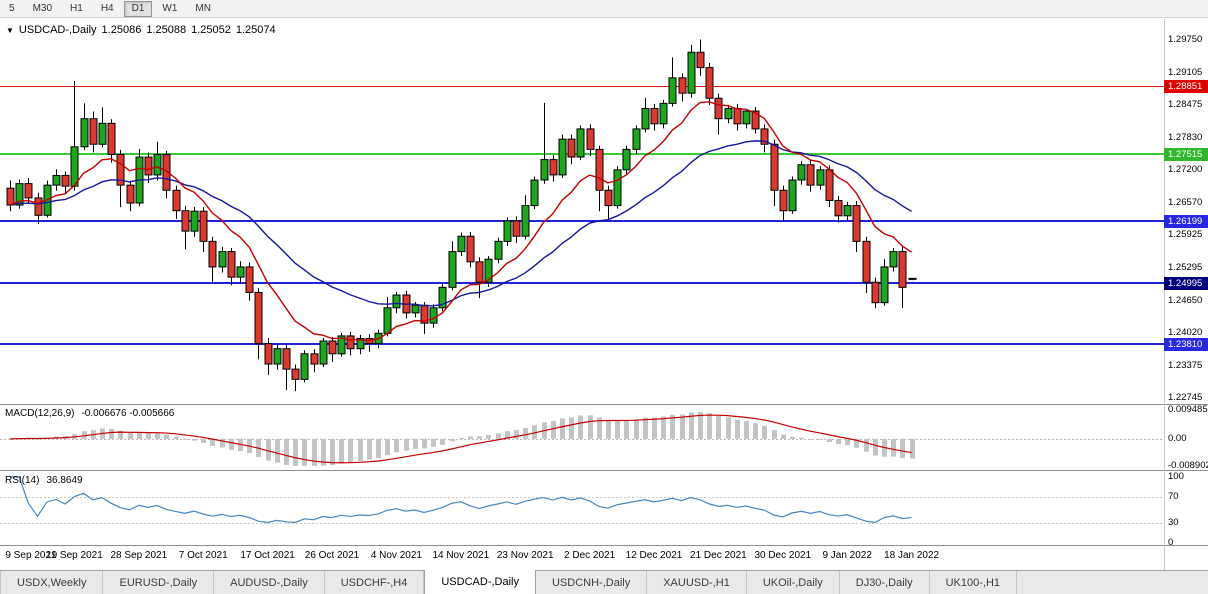 Image resolution: width=1208 pixels, height=594 pixels. What do you see at coordinates (1185, 170) in the screenshot?
I see `price-axis-tick: 1.27200` at bounding box center [1185, 170].